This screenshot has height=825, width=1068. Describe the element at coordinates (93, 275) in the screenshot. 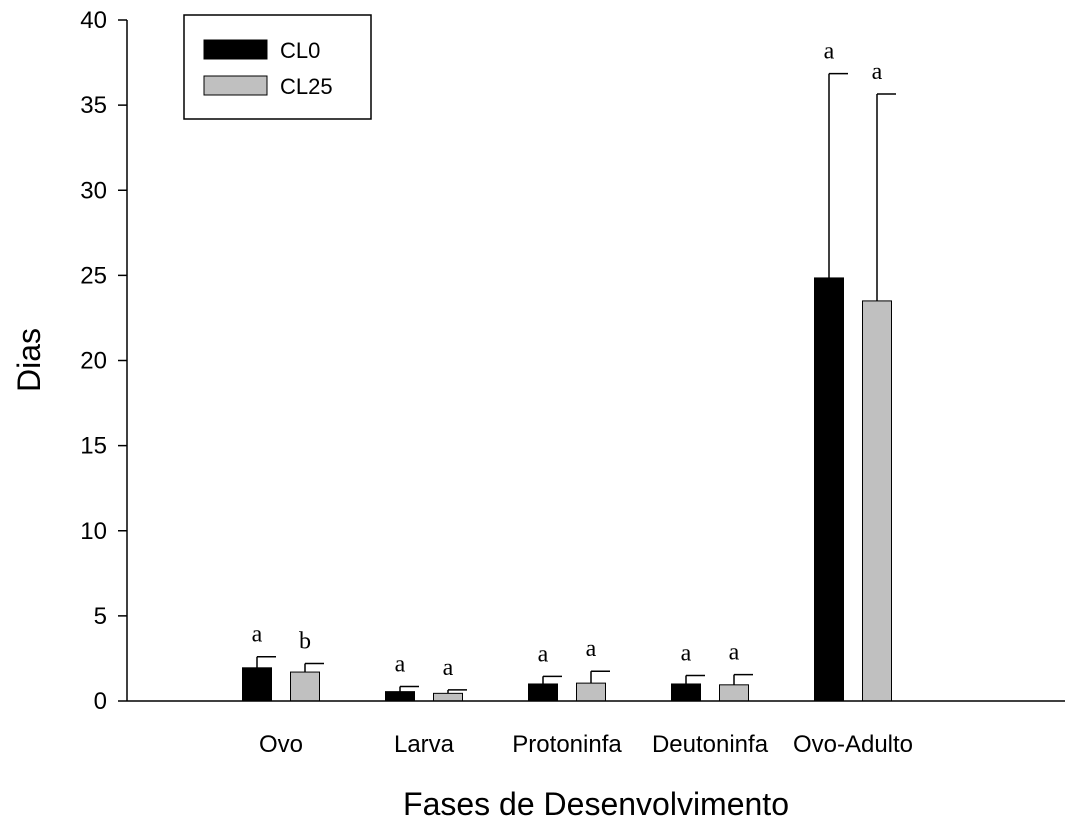

I see `y-tick-label: 25` at that location.